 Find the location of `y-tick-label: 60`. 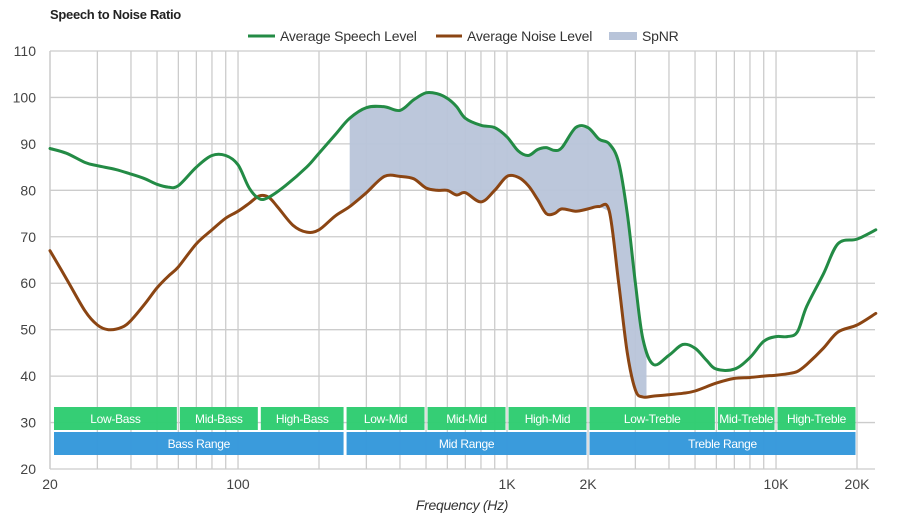

y-tick-label: 60 is located at coordinates (28, 283).